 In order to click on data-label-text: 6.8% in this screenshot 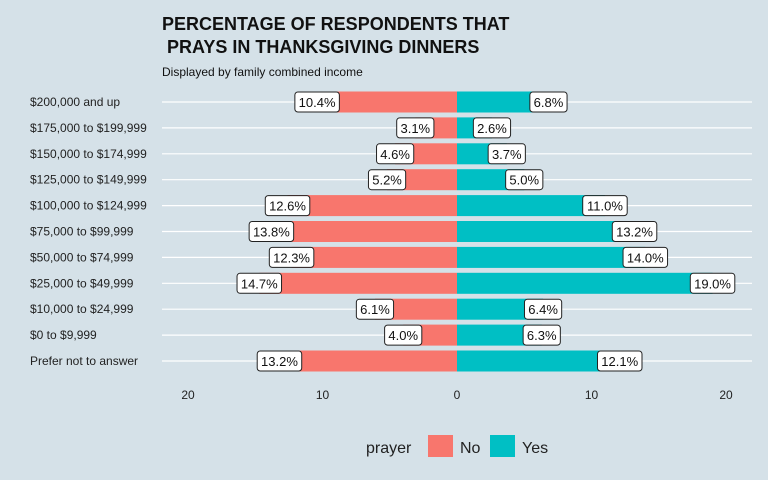, I will do `click(549, 102)`.